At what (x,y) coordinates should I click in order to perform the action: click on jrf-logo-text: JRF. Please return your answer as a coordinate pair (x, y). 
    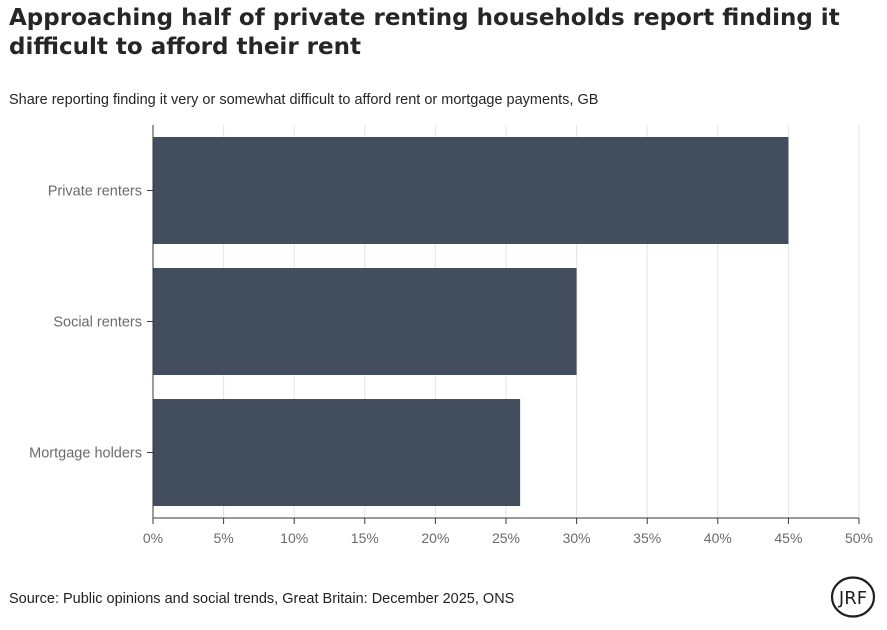
    Looking at the image, I should click on (852, 598).